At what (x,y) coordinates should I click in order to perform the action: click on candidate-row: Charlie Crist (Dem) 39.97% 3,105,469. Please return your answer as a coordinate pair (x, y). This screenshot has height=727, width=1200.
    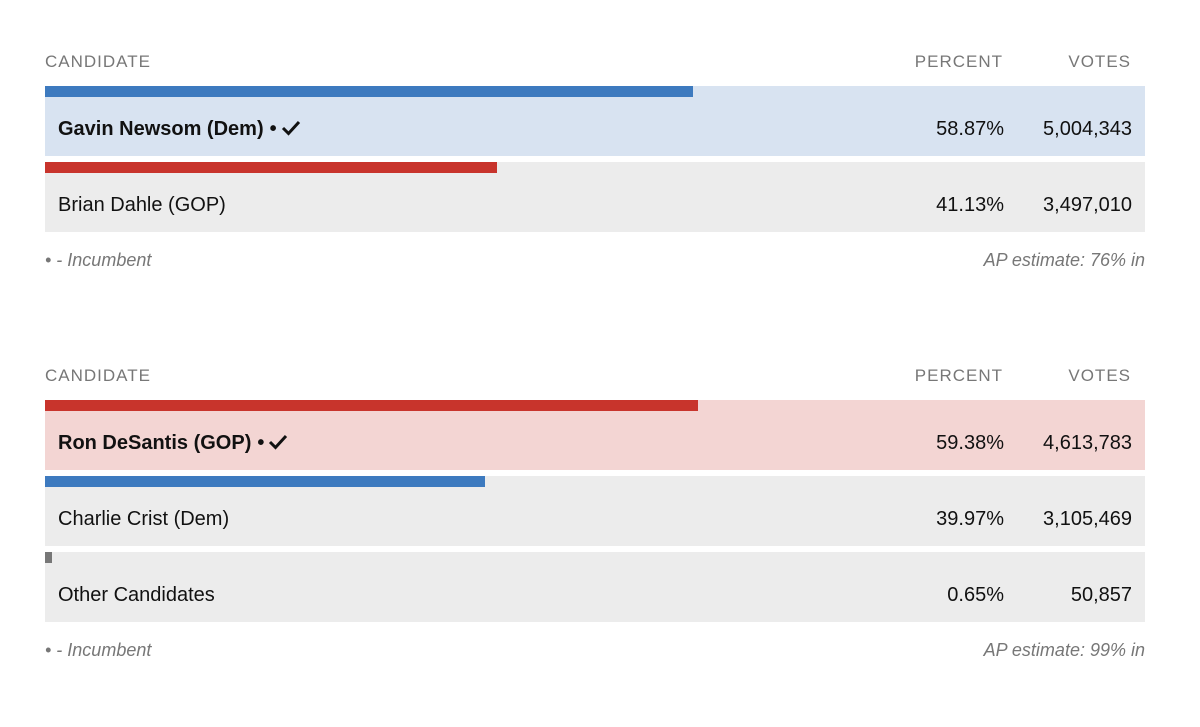
    Looking at the image, I should click on (595, 511).